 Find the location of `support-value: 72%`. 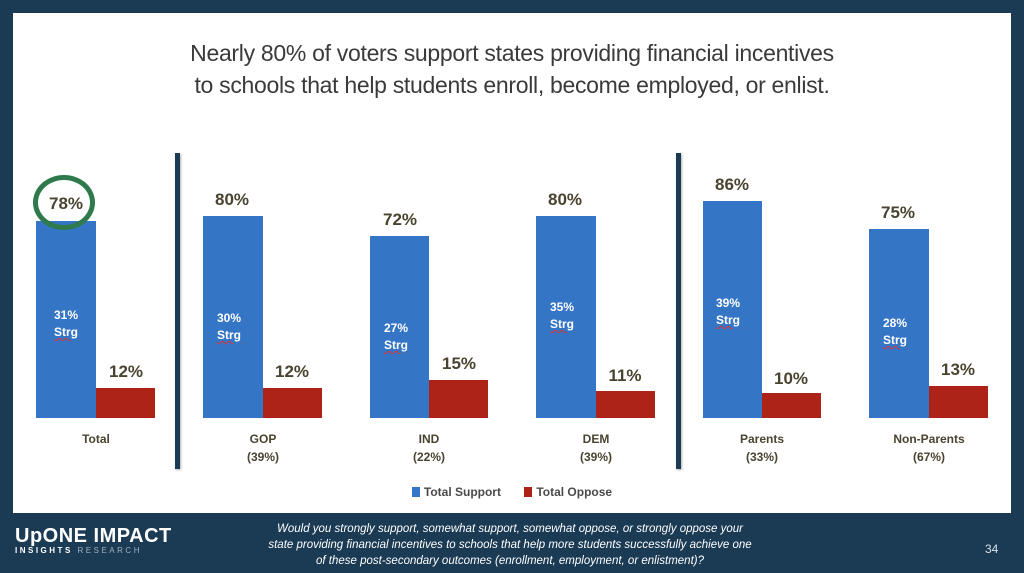

support-value: 72% is located at coordinates (400, 219).